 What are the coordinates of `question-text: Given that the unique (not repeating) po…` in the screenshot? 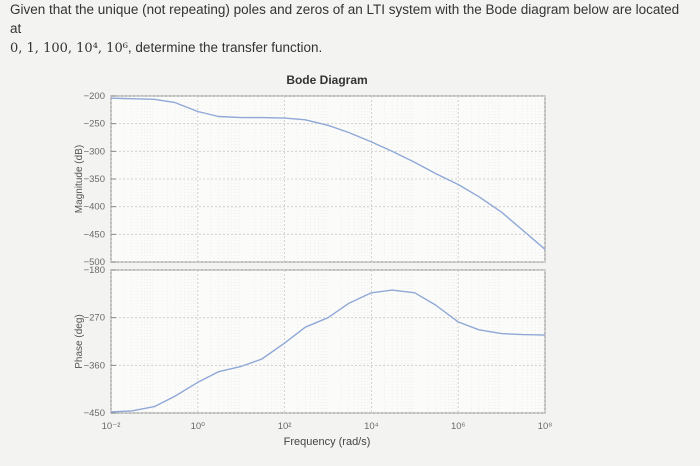 It's located at (350, 29).